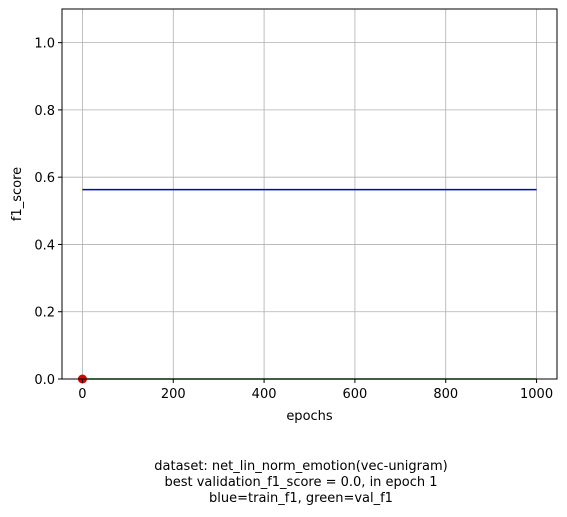 The width and height of the screenshot is (567, 517). Describe the element at coordinates (445, 394) in the screenshot. I see `x-tick-label: 800` at that location.